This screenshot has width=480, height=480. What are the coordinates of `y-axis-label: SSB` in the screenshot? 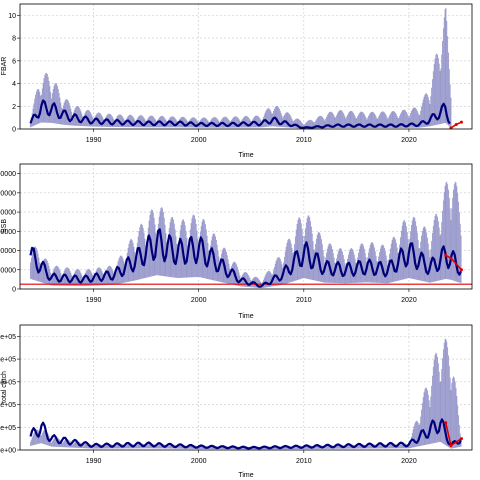 It's located at (4, 226).